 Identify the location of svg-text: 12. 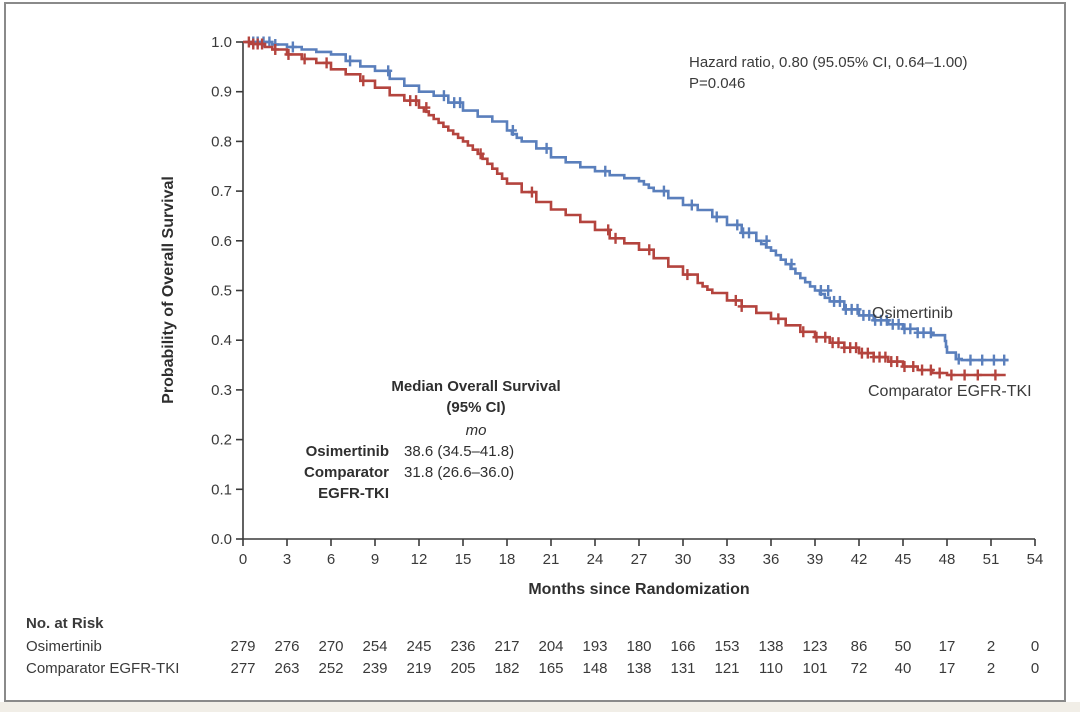
(419, 559).